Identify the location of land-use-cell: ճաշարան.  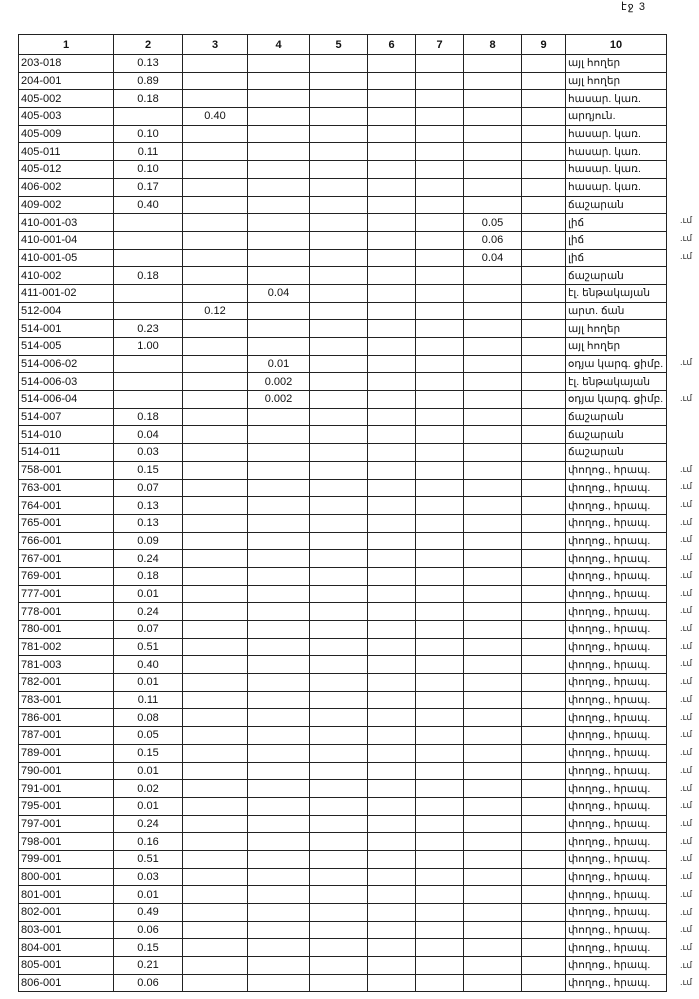
(616, 417).